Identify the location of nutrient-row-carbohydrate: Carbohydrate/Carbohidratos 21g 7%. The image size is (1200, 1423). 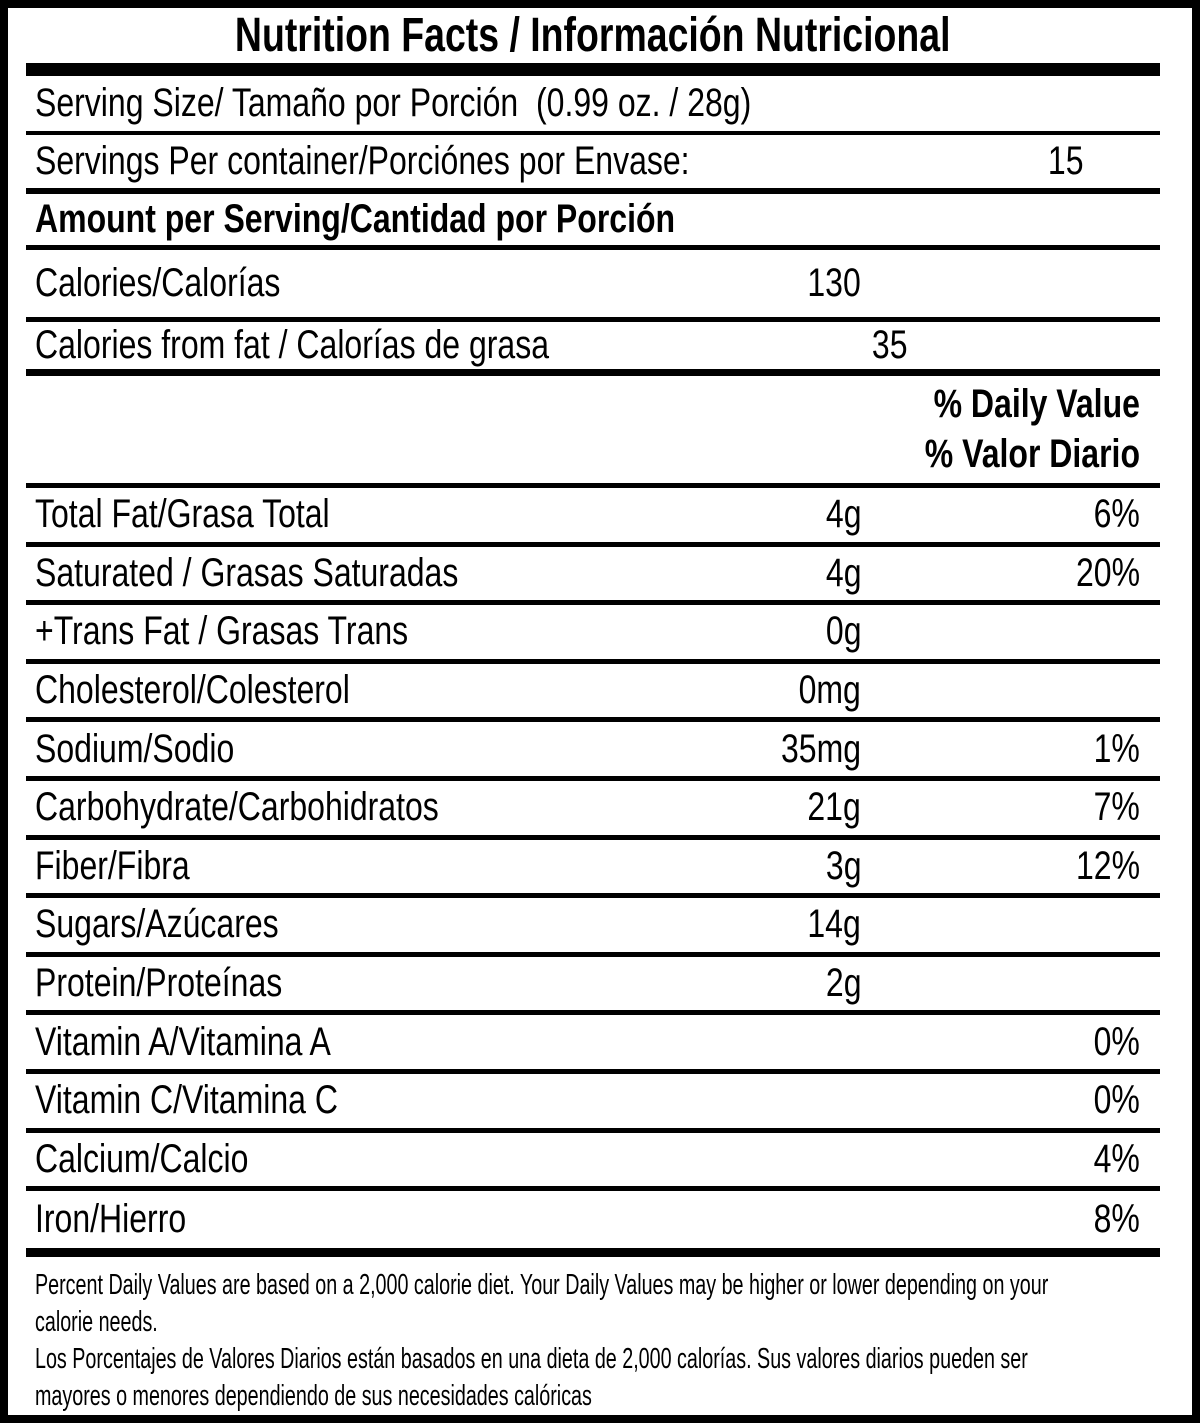
(593, 810).